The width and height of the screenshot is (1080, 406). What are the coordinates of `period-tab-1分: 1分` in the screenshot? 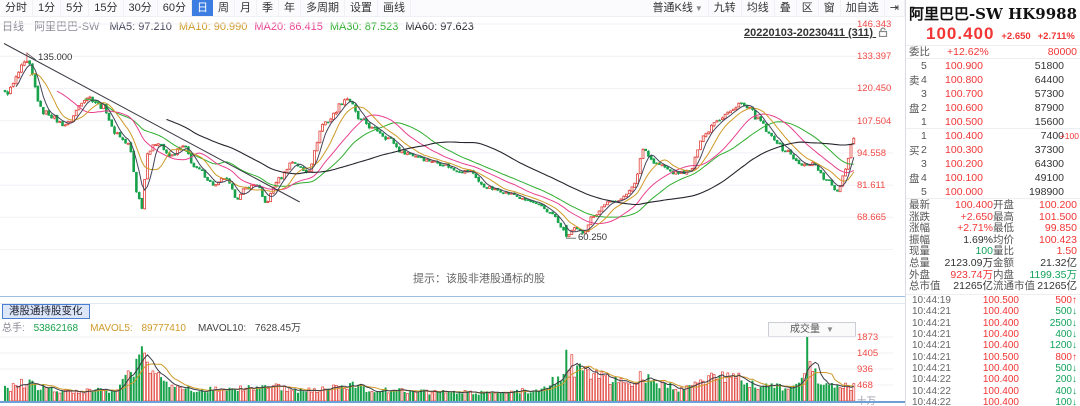 It's located at (47, 8).